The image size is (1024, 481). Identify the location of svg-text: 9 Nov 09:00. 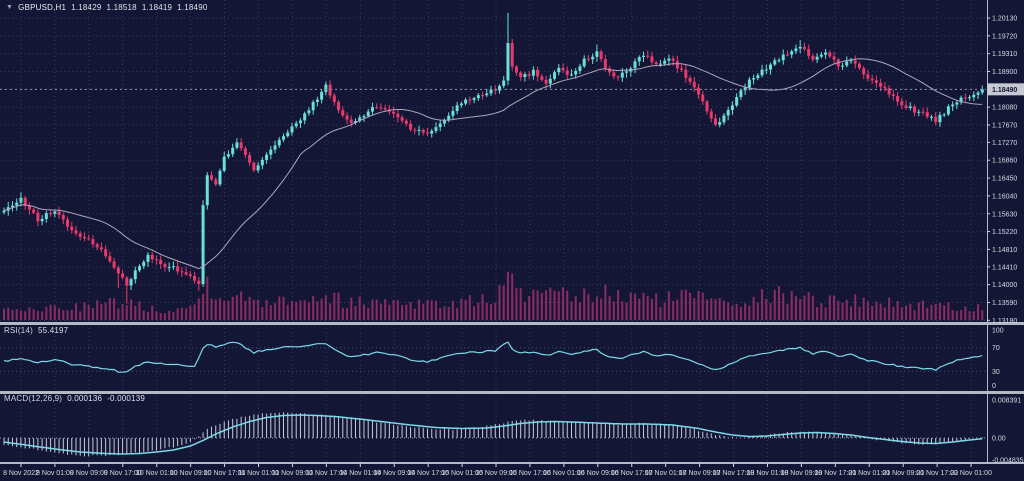
(89, 473).